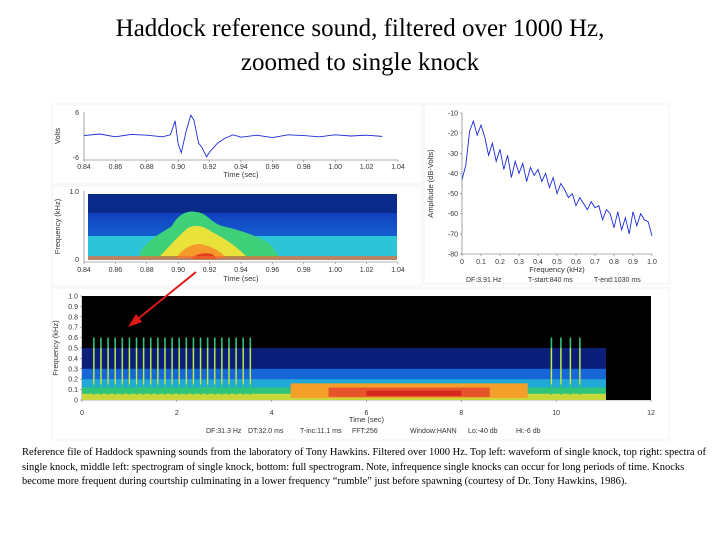  Describe the element at coordinates (453, 194) in the screenshot. I see `spectrum-y-tick-label: -50` at that location.